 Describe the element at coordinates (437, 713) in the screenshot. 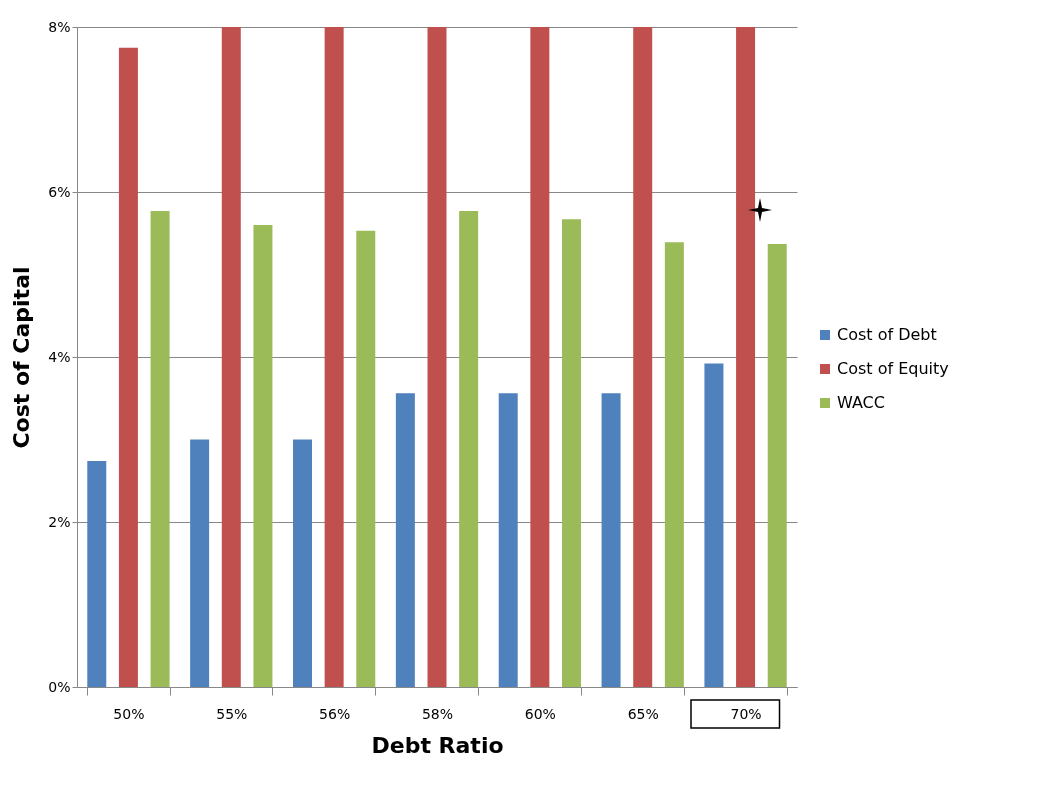

I see `x-tick-label: 58%` at that location.